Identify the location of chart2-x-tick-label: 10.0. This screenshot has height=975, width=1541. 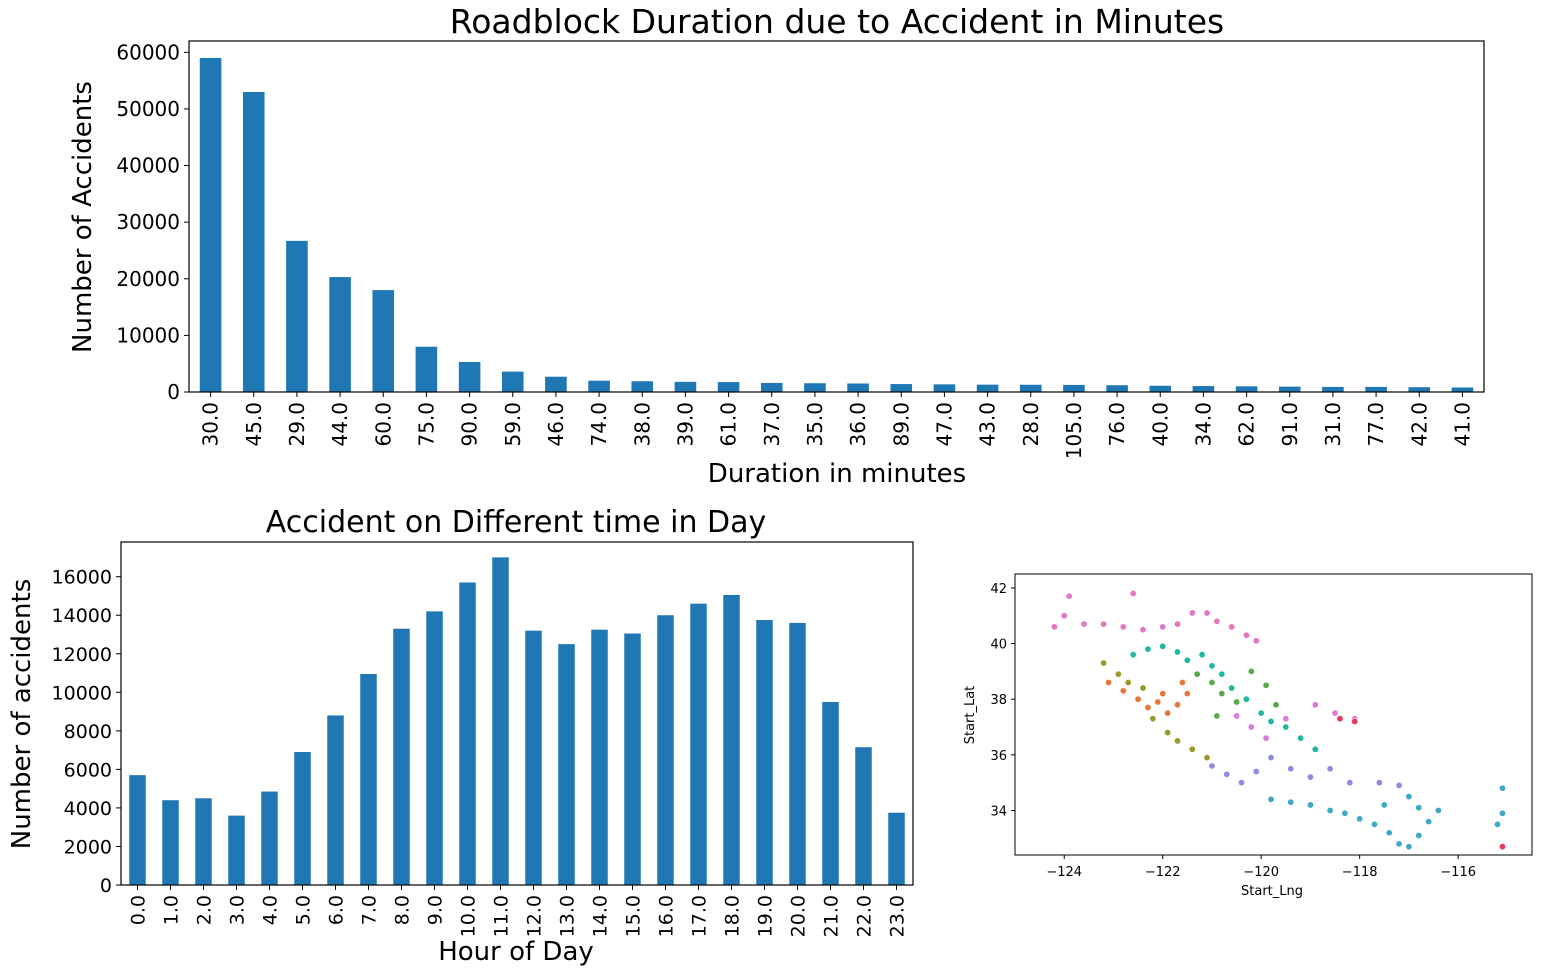
(469, 916).